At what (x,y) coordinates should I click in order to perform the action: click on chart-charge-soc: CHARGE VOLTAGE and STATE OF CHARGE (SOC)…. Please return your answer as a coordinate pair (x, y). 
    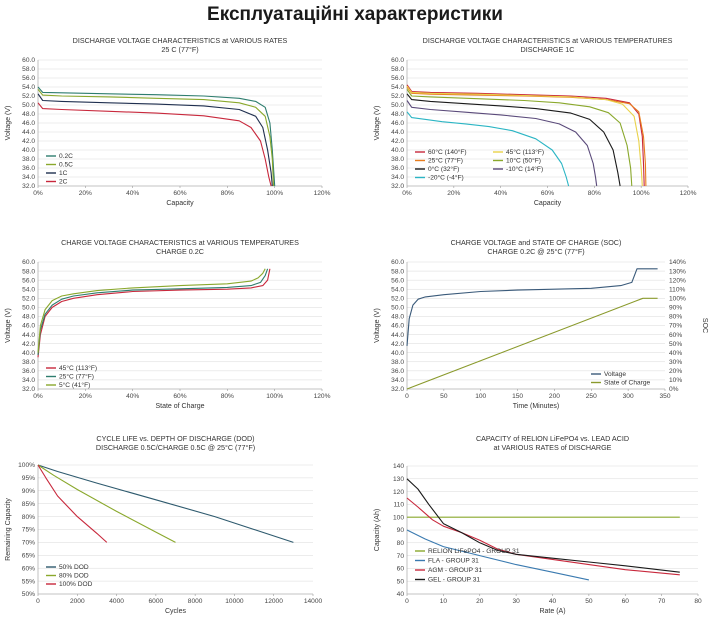
    Looking at the image, I should click on (541, 324).